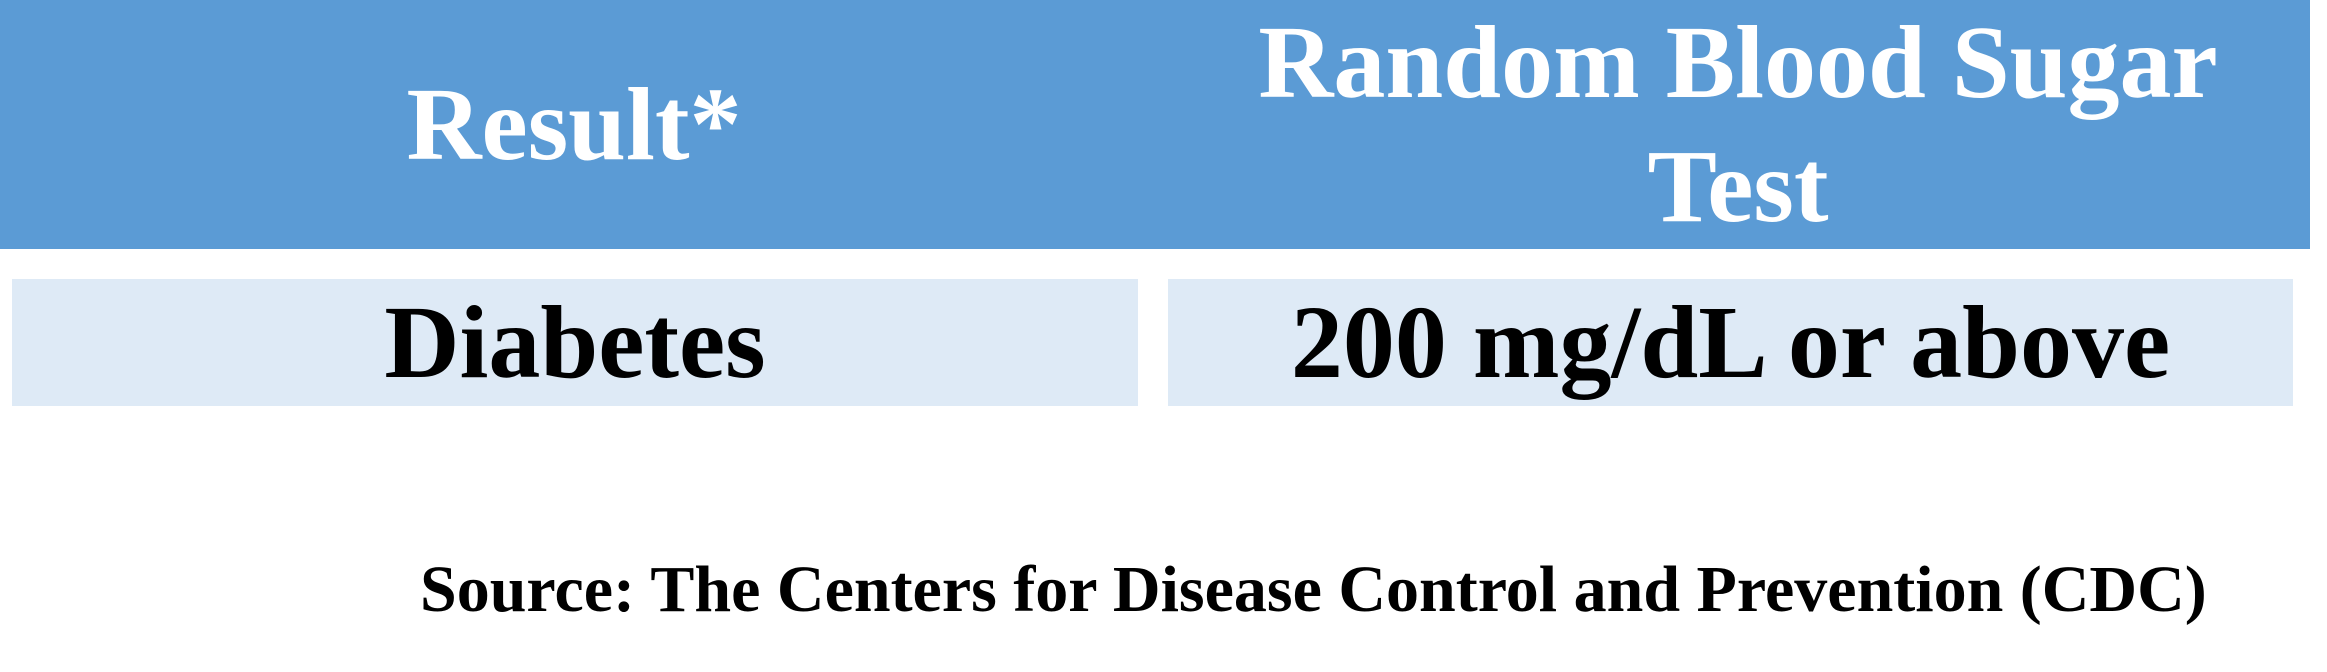 This screenshot has width=2327, height=672. Describe the element at coordinates (574, 124) in the screenshot. I see `header-result: Result*` at that location.